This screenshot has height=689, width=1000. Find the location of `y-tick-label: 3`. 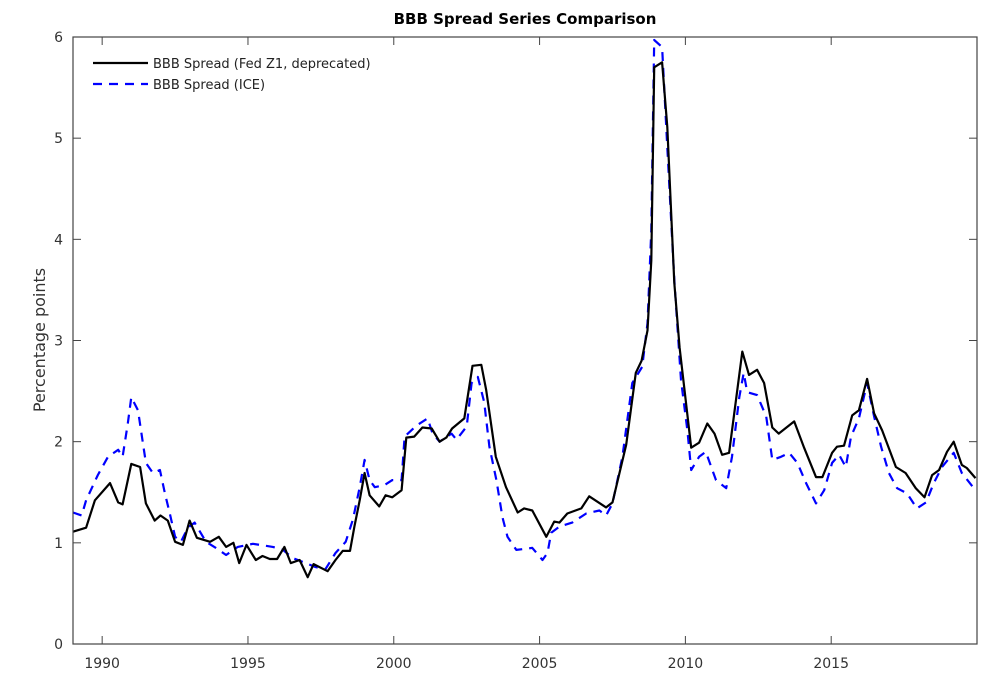

y-tick-label: 3 is located at coordinates (58, 342).